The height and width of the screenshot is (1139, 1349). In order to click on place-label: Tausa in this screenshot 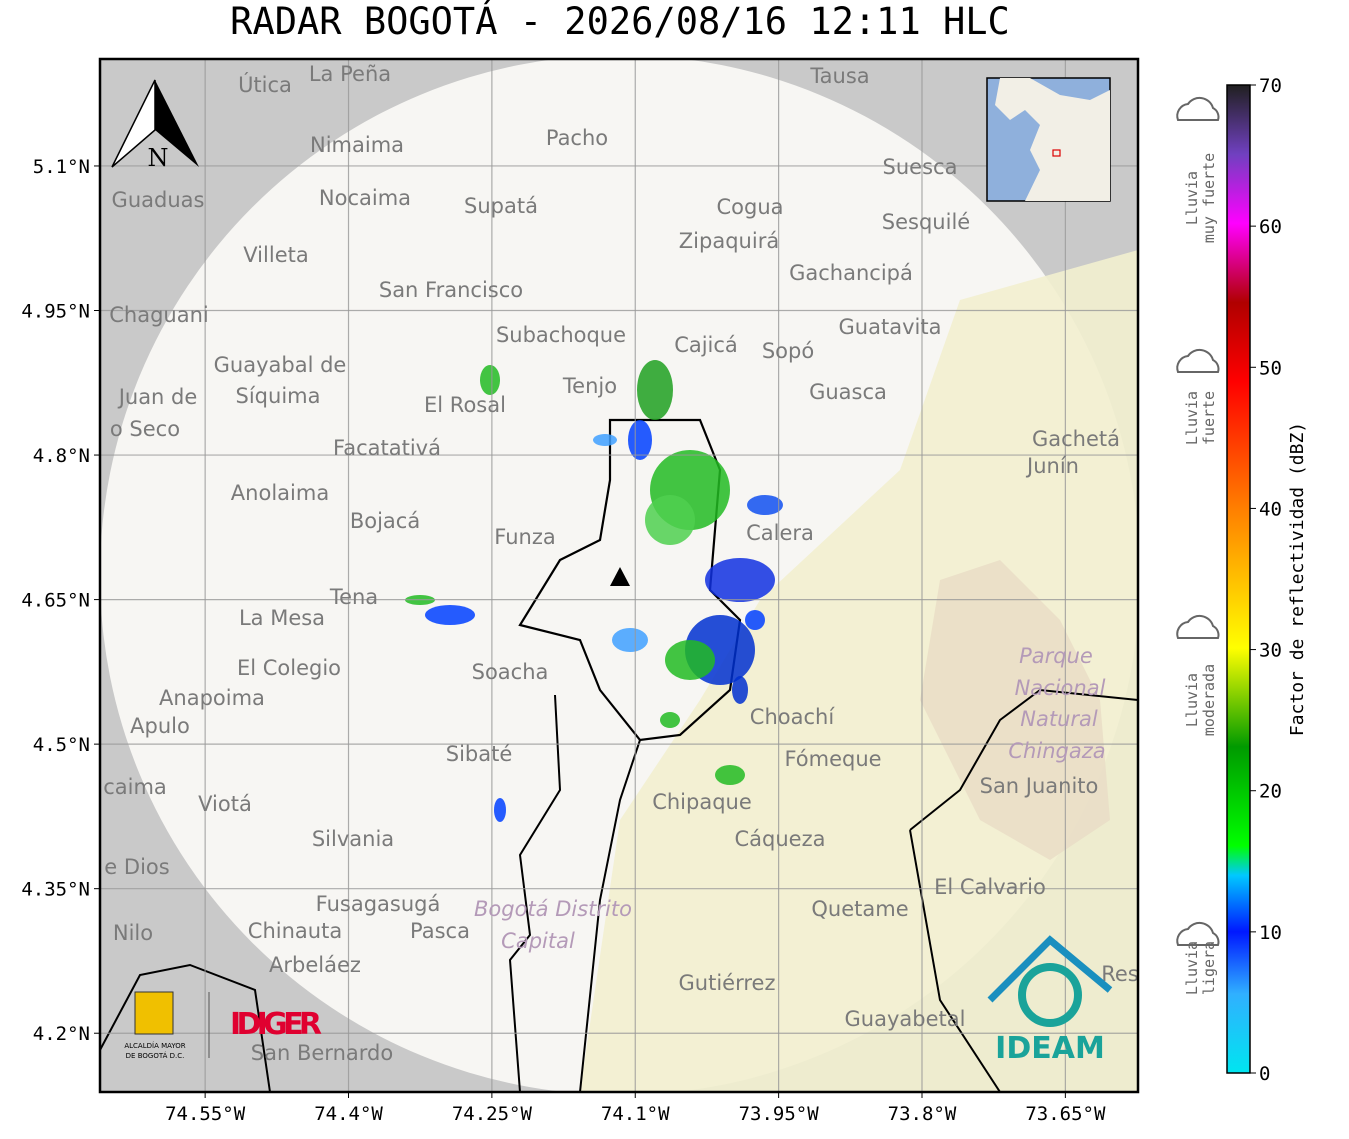, I will do `click(839, 76)`.